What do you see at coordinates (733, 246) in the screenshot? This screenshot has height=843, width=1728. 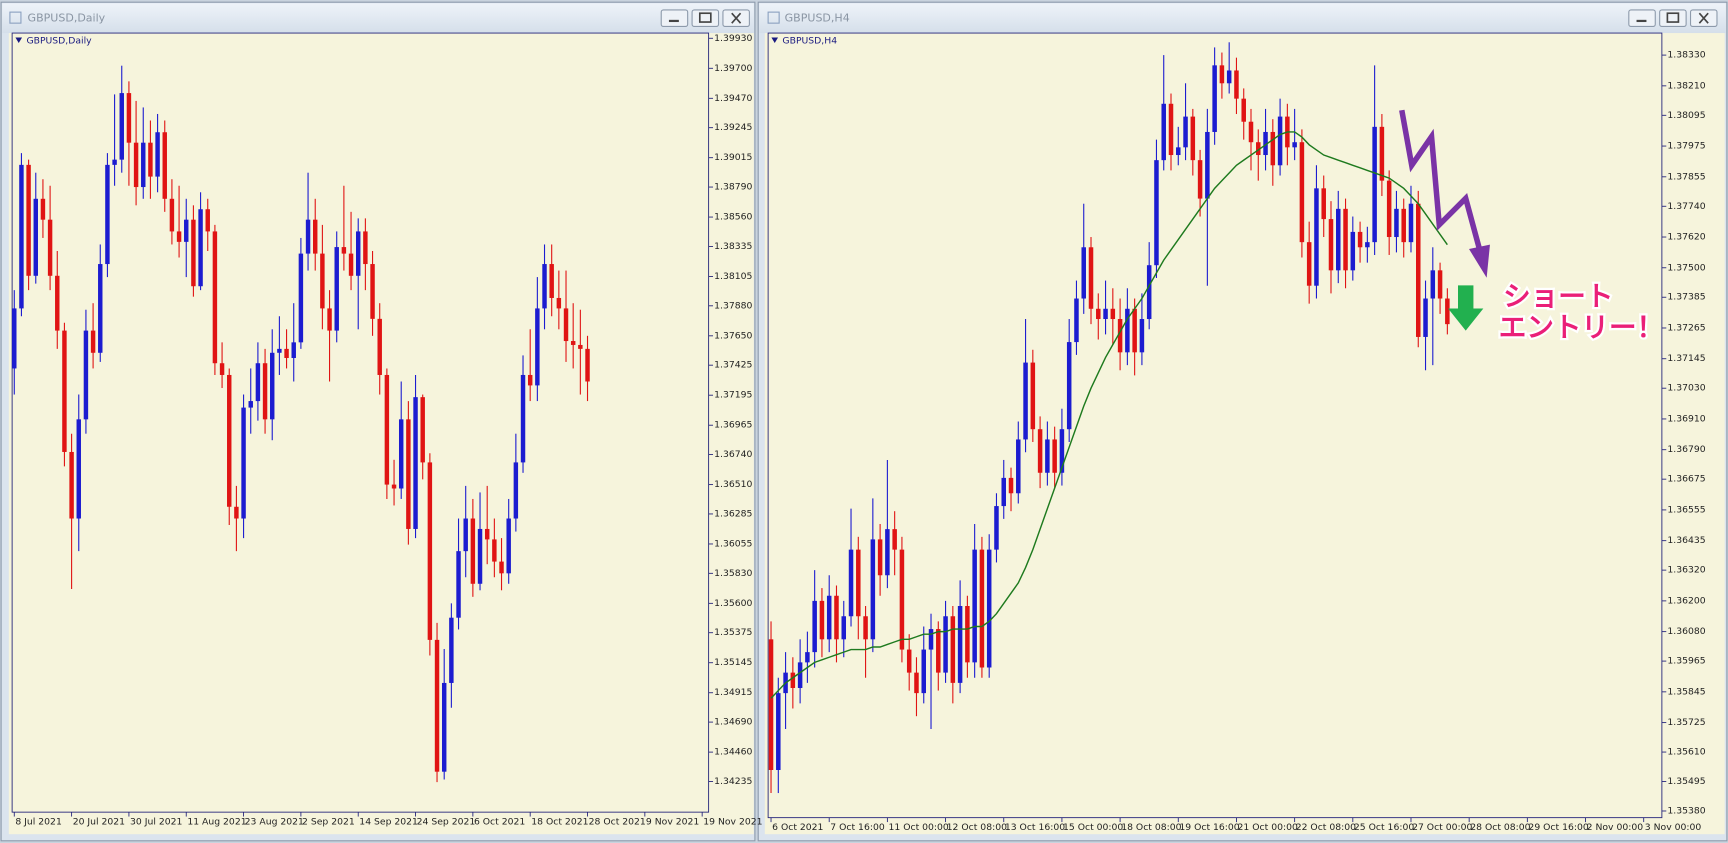 I see `y-tick-label: 1.38335` at bounding box center [733, 246].